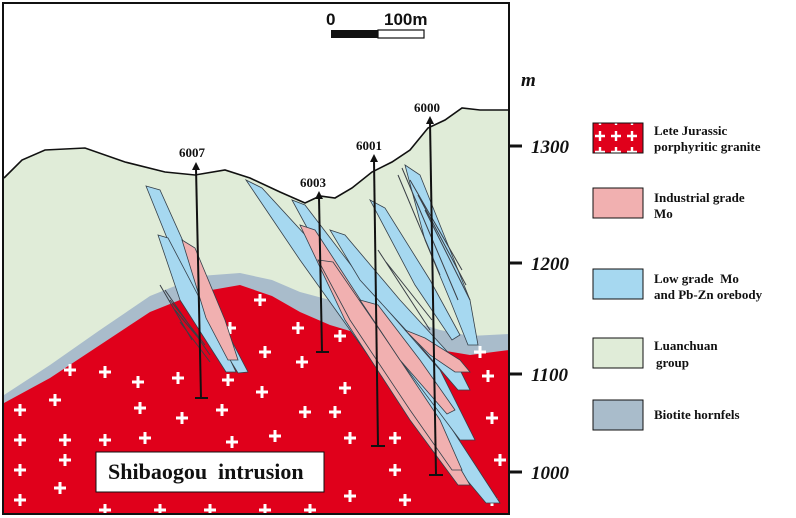  Describe the element at coordinates (330, 19) in the screenshot. I see `scale-bar-start: 0` at that location.